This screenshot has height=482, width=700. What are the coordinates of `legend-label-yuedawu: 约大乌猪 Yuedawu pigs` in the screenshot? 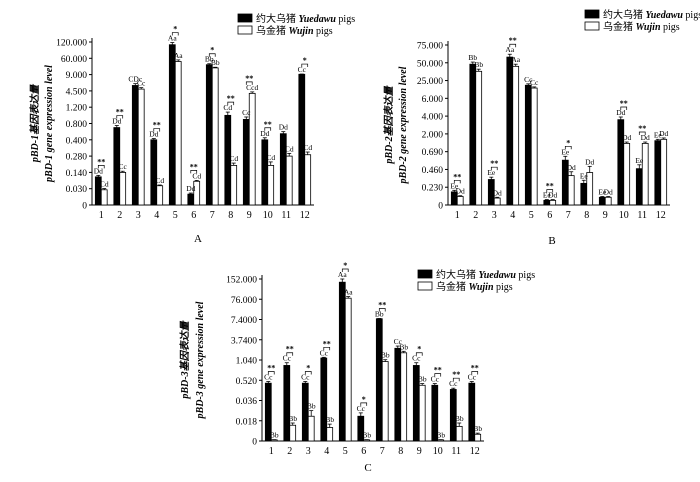 It's located at (651, 14).